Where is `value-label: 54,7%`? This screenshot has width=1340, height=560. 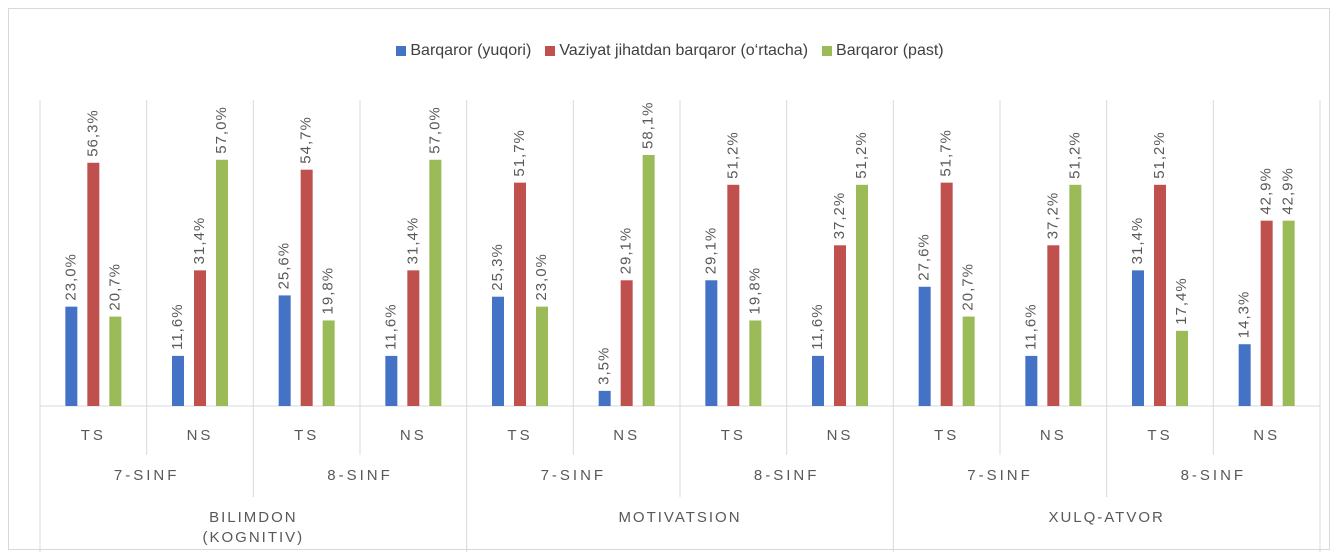
value-label: 54,7% is located at coordinates (306, 140).